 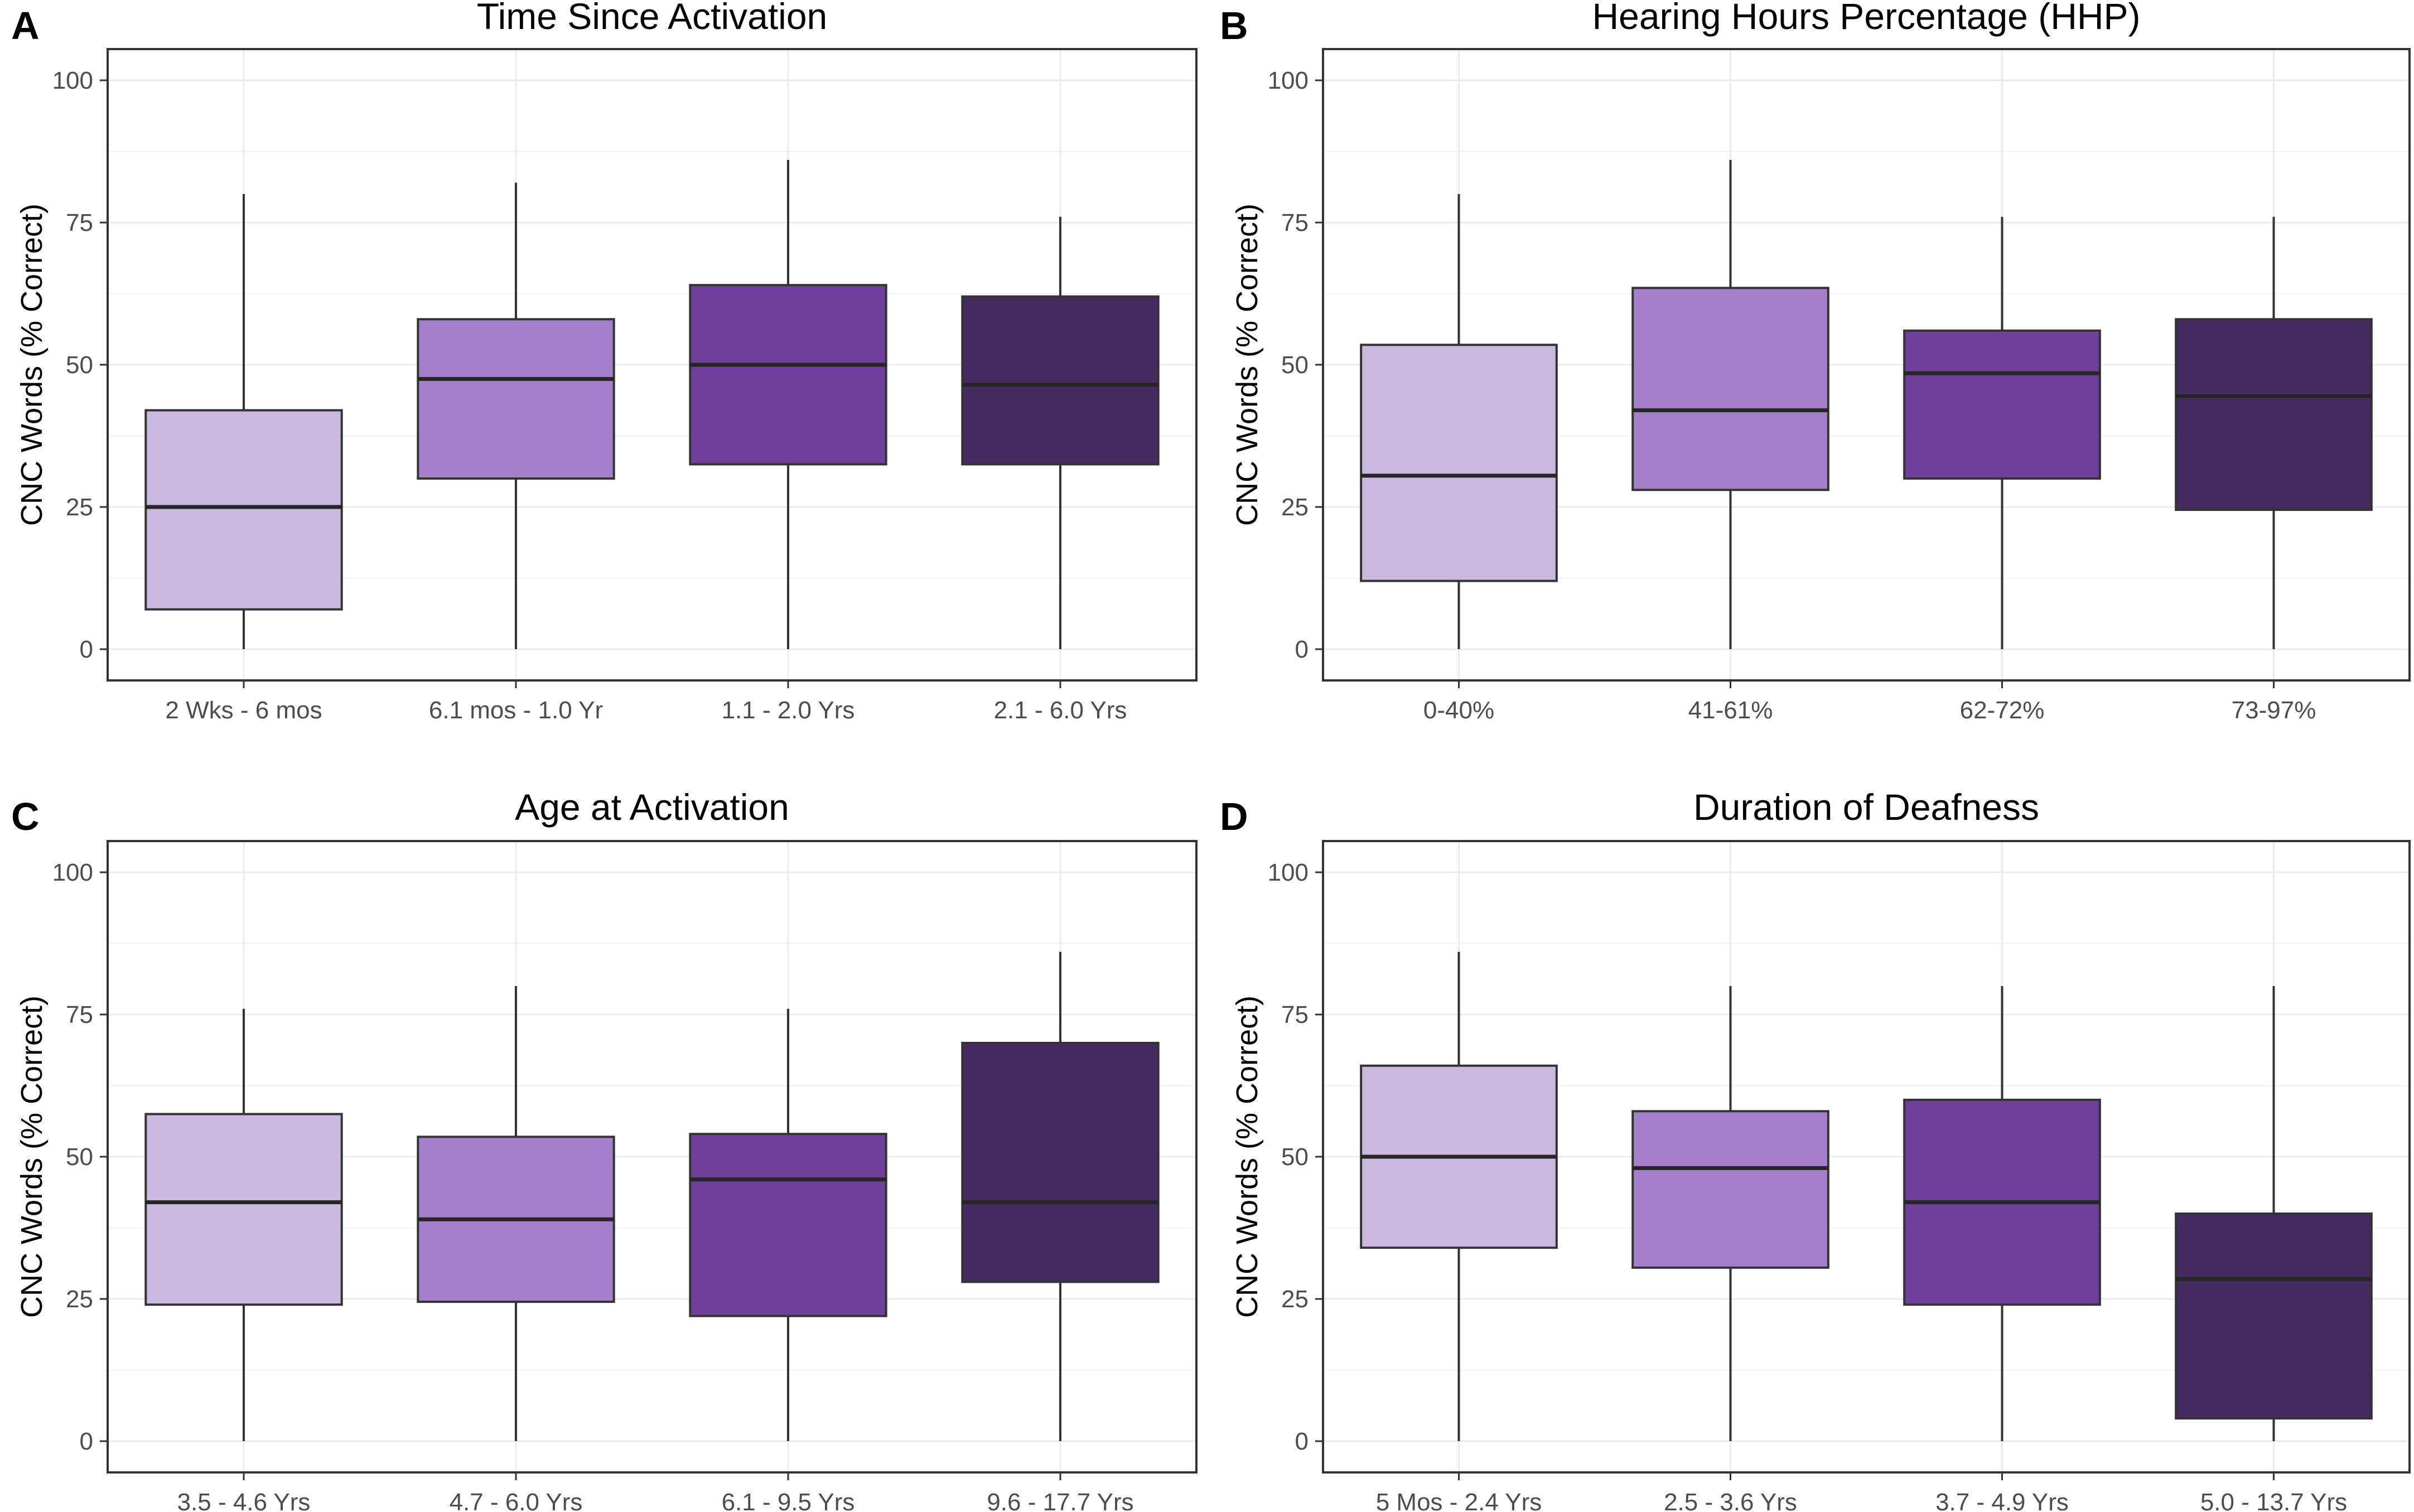 What do you see at coordinates (652, 807) in the screenshot?
I see `panel-title: Age at Activation` at bounding box center [652, 807].